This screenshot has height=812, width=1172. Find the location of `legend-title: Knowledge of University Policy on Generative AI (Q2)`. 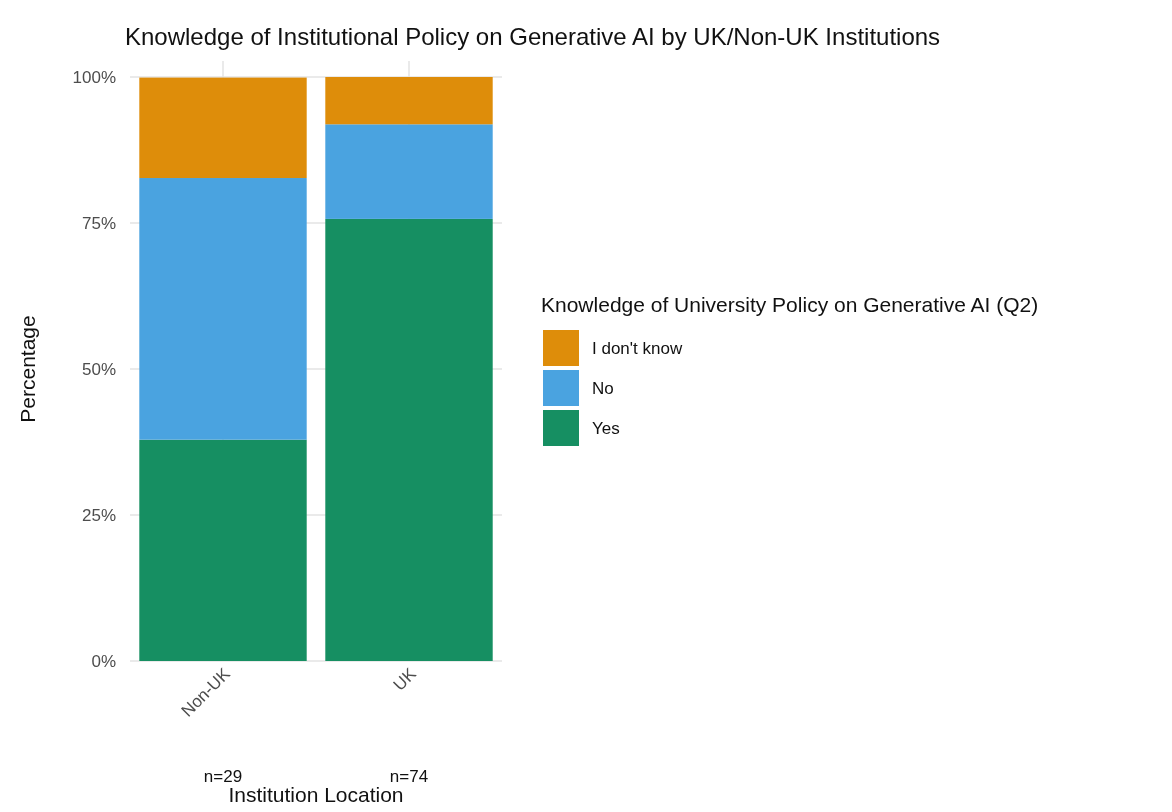

legend-title: Knowledge of University Policy on Generative AI (Q2) is located at coordinates (790, 304).